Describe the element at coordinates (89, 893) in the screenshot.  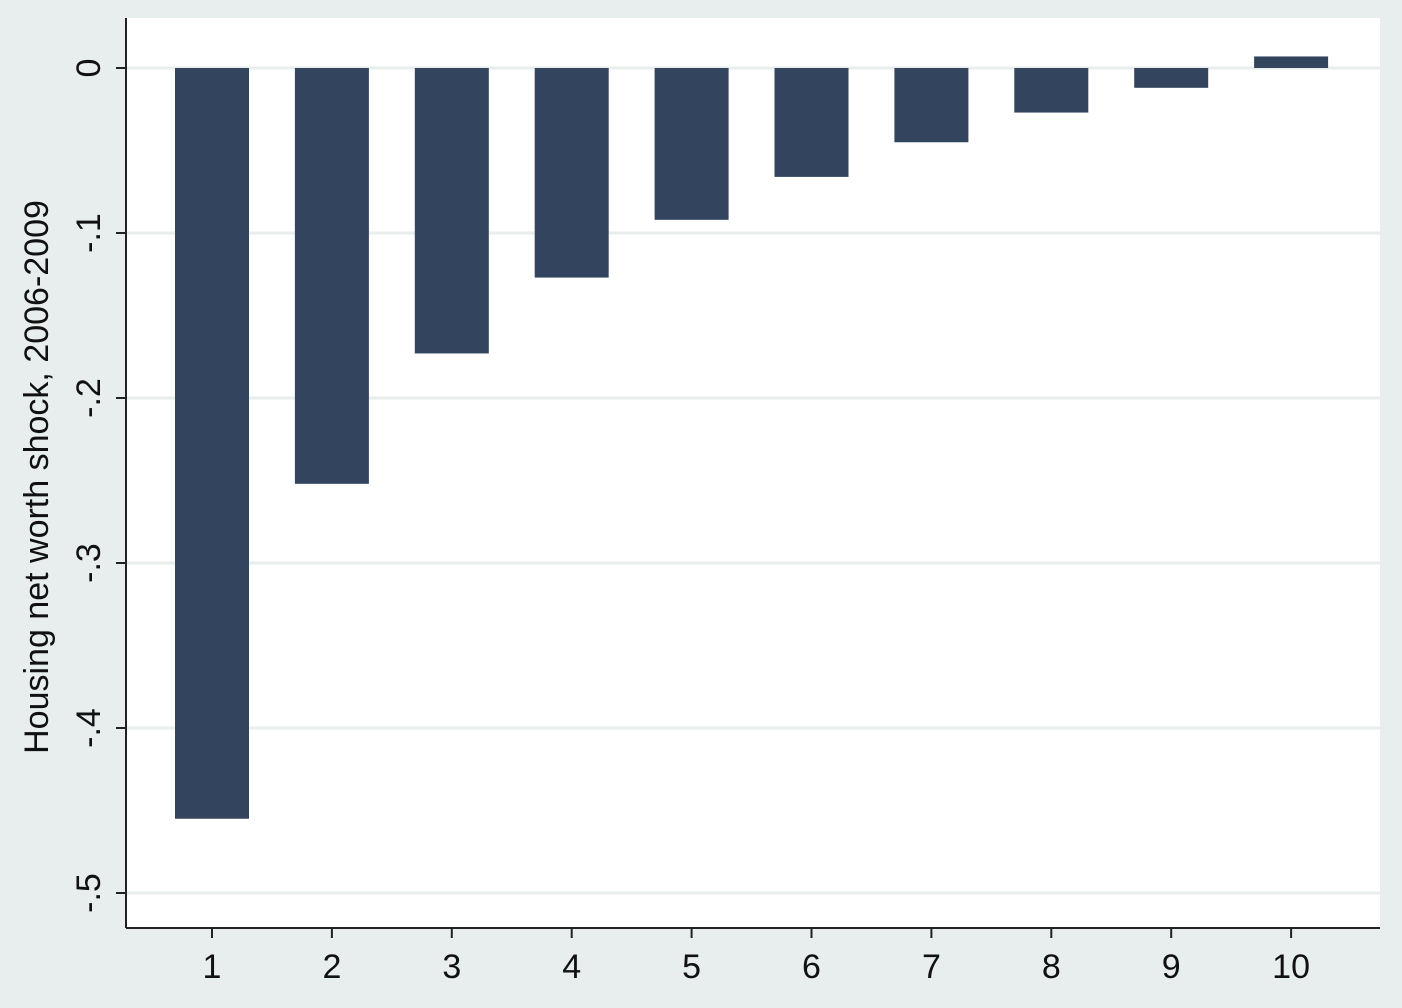
I see `y-tick-label: -.5` at that location.